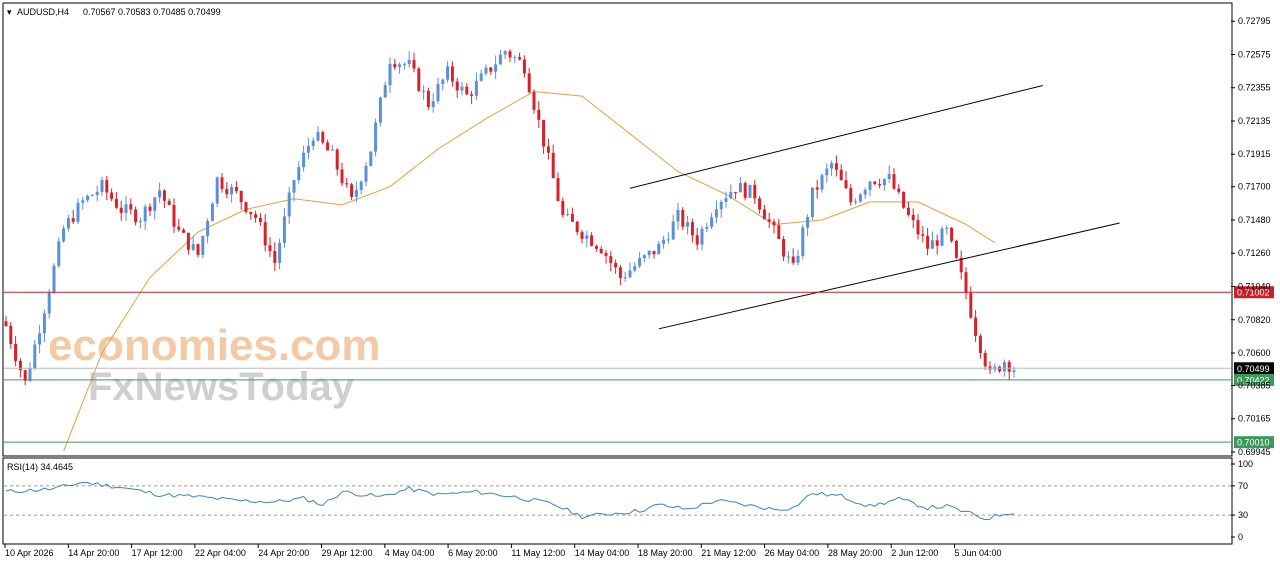  Describe the element at coordinates (9, 12) in the screenshot. I see `collapse-arrow-icon: ▾` at that location.